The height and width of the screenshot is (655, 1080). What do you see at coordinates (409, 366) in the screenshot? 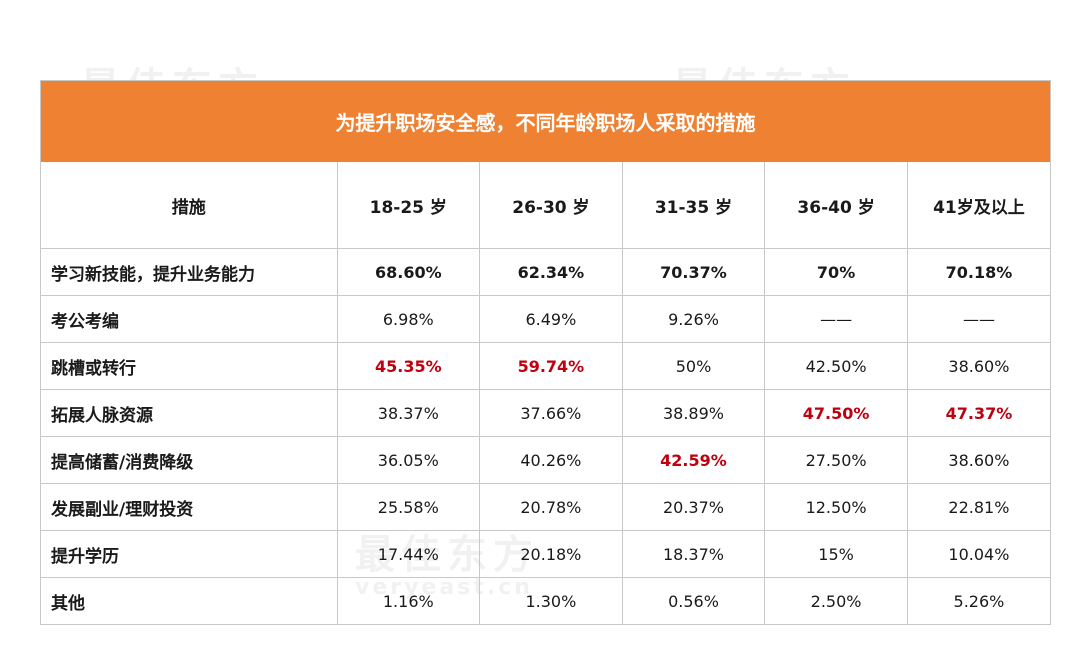
I see `table-cell: 45.35%` at bounding box center [409, 366].